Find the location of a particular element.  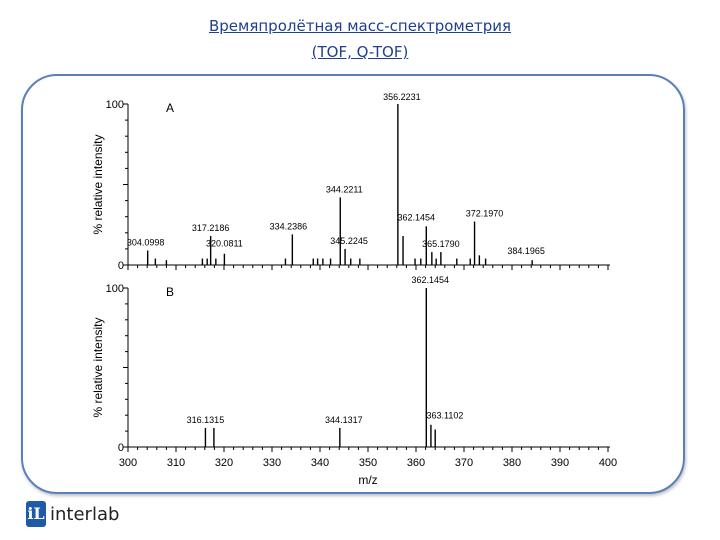

x-axis-label-b: m/z is located at coordinates (367, 480).